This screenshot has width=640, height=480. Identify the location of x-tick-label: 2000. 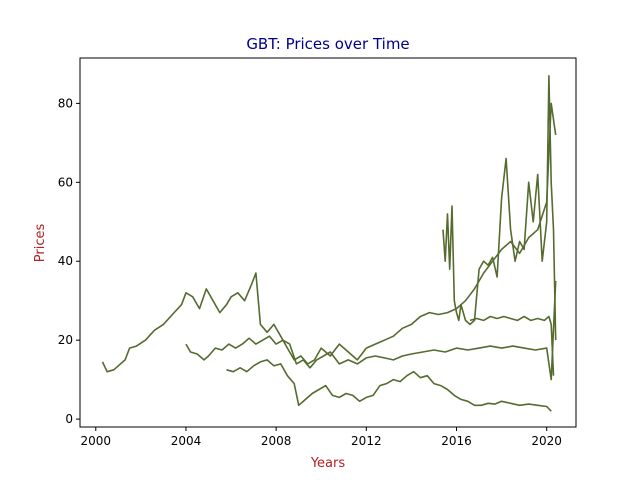
(96, 441).